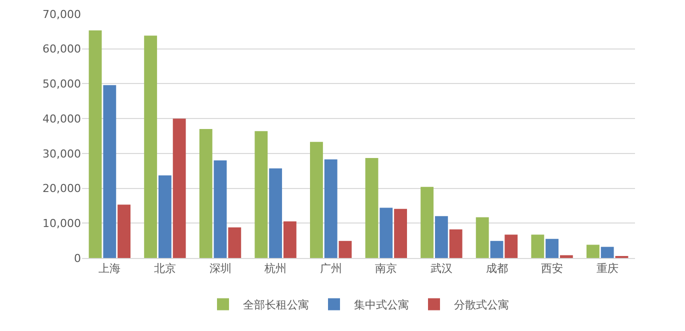  What do you see at coordinates (481, 305) in the screenshot?
I see `legend-label: 分散式公寓` at bounding box center [481, 305].